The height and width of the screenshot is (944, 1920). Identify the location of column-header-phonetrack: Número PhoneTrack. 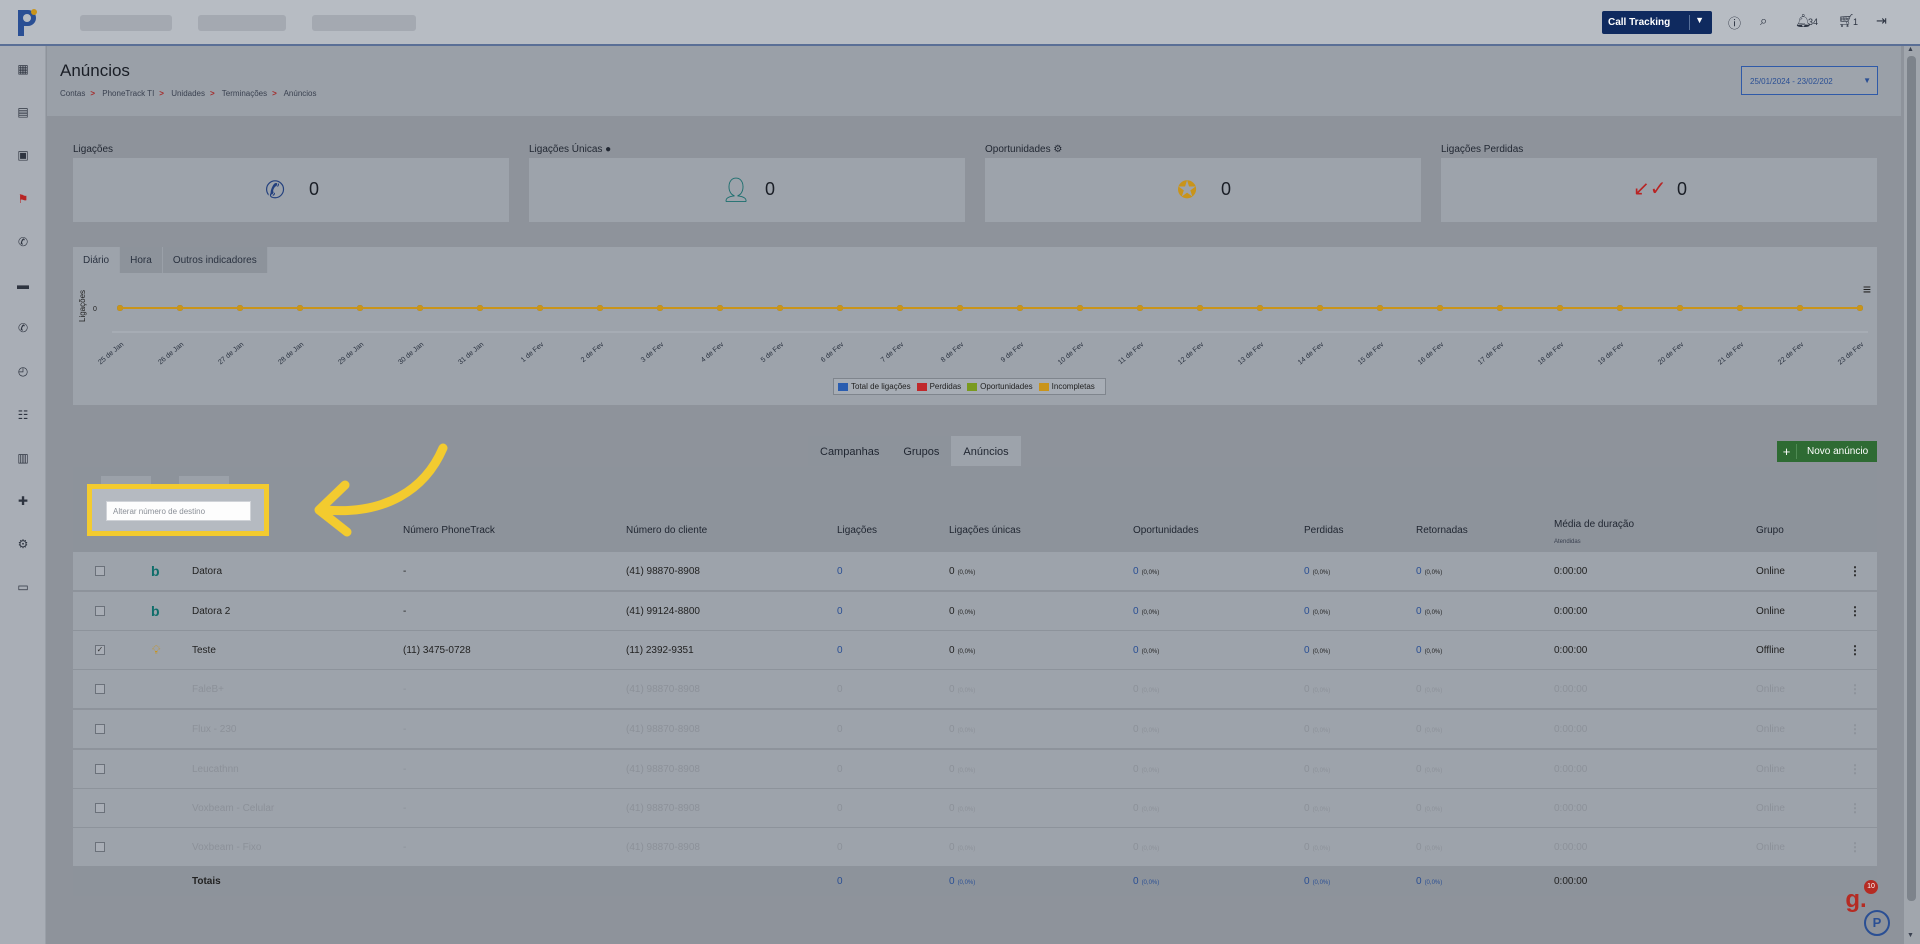
(449, 530).